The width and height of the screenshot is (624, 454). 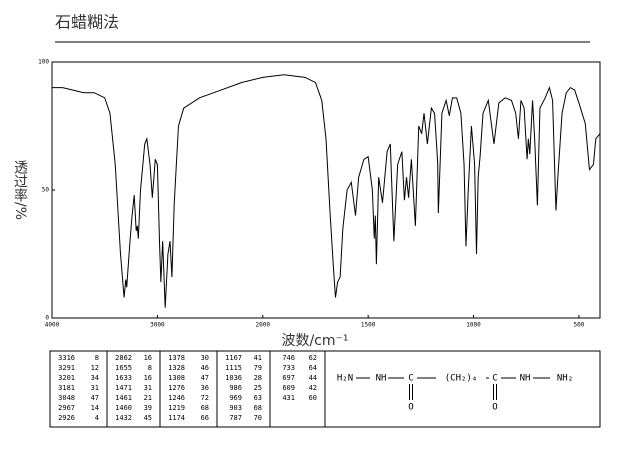 What do you see at coordinates (235, 418) in the screenshot?
I see `peak-wavenumber: 787` at bounding box center [235, 418].